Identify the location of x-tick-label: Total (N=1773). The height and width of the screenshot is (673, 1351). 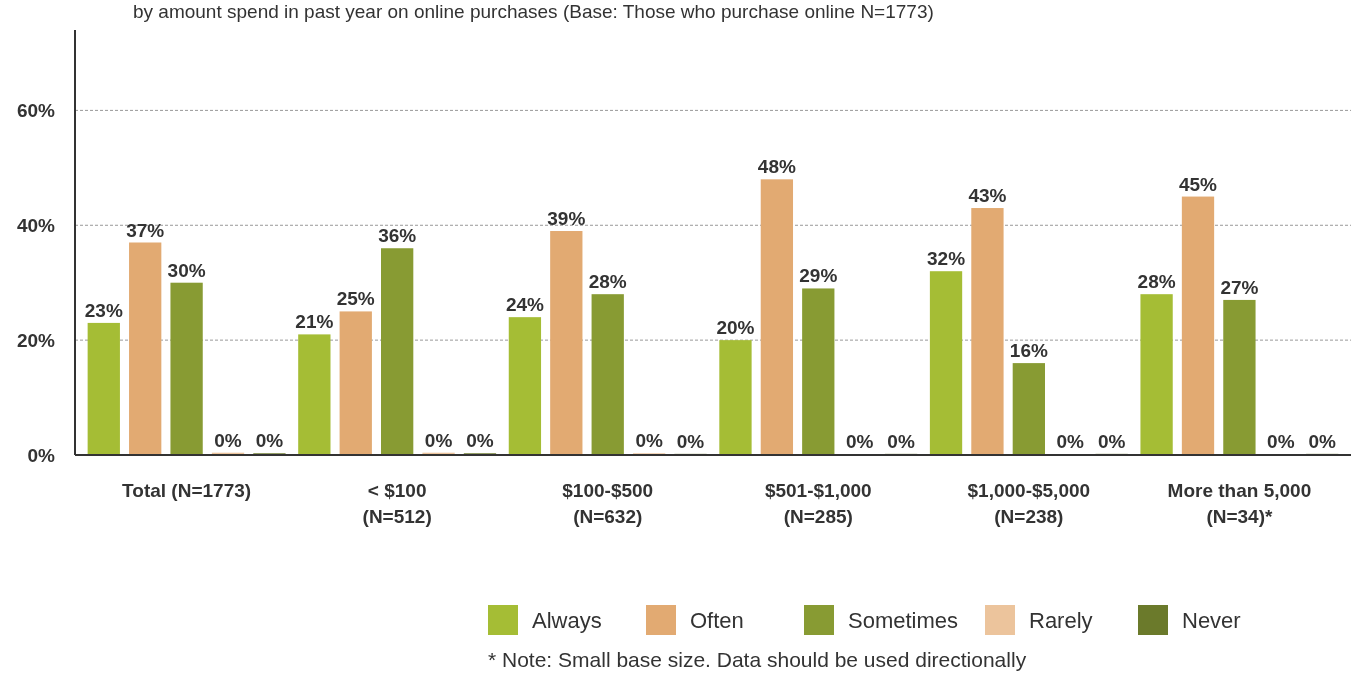
(187, 490).